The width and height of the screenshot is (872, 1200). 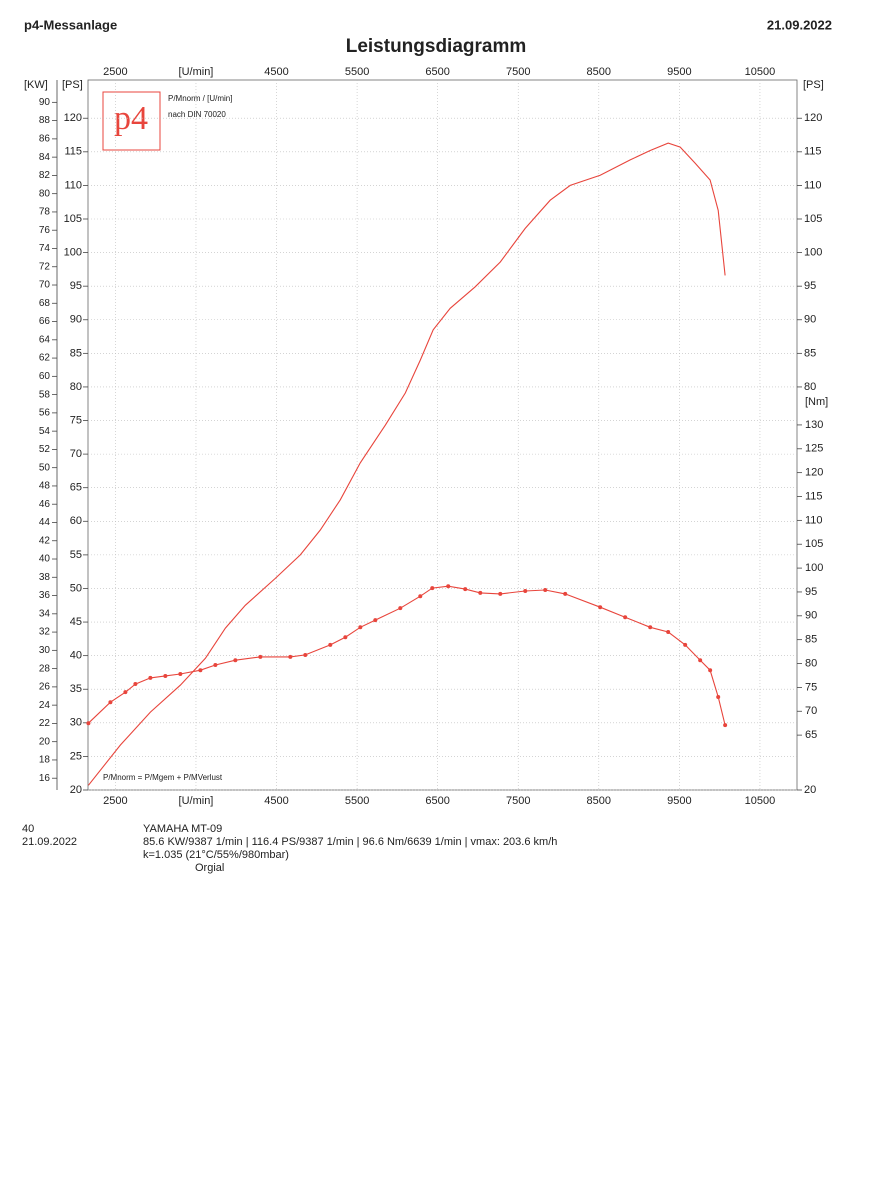 I want to click on y-tick-label: 115, so click(x=73, y=152).